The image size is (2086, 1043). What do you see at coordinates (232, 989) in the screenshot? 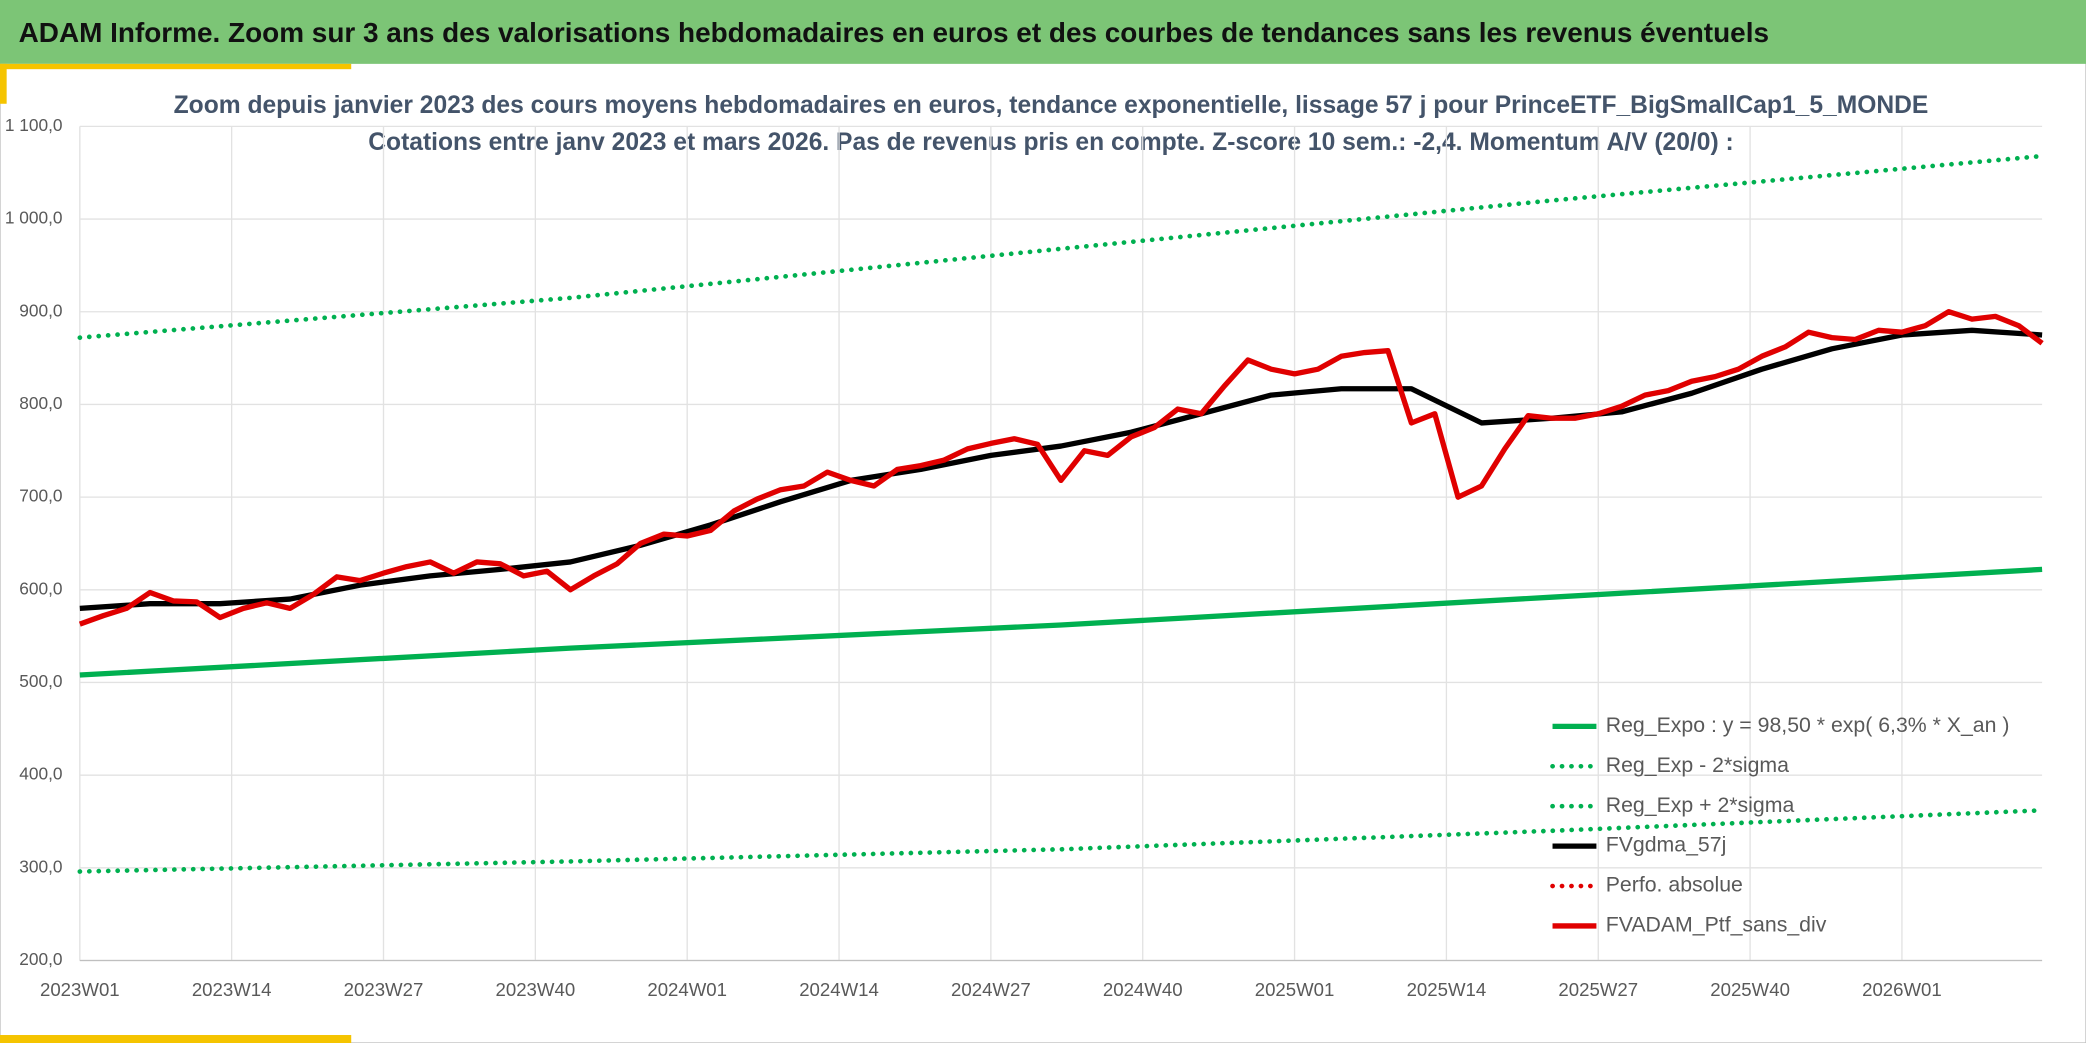
I see `x-tick-label: 2023W14` at bounding box center [232, 989].